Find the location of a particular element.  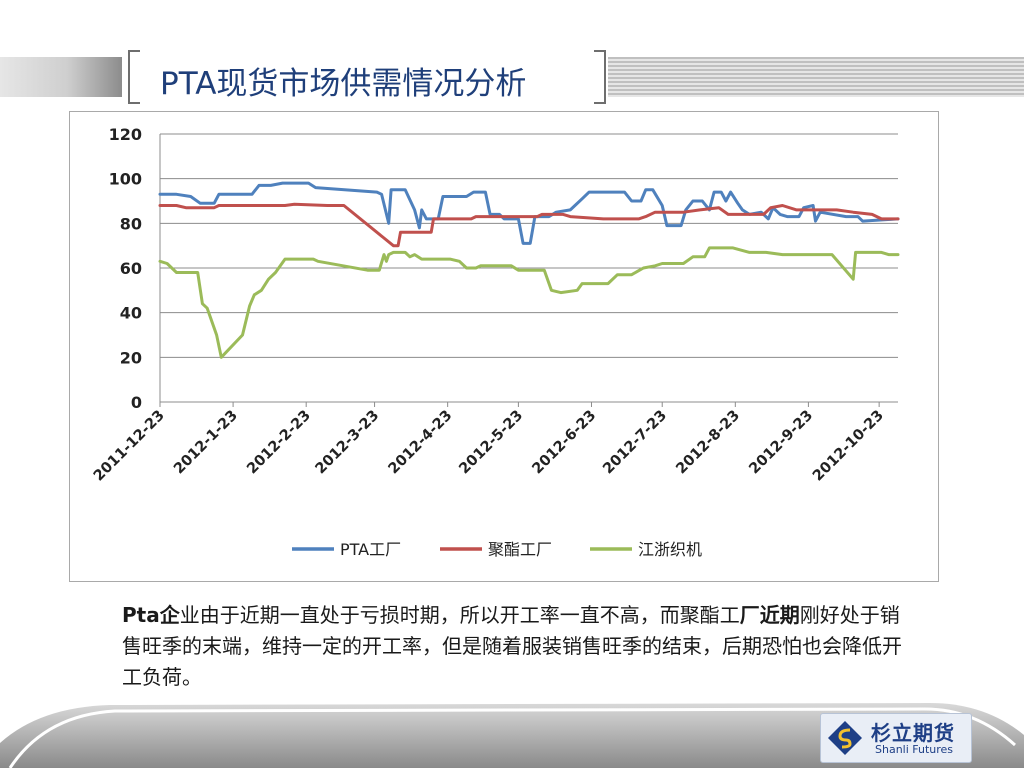

x-tick-label: 2012-4-23 is located at coordinates (421, 443).